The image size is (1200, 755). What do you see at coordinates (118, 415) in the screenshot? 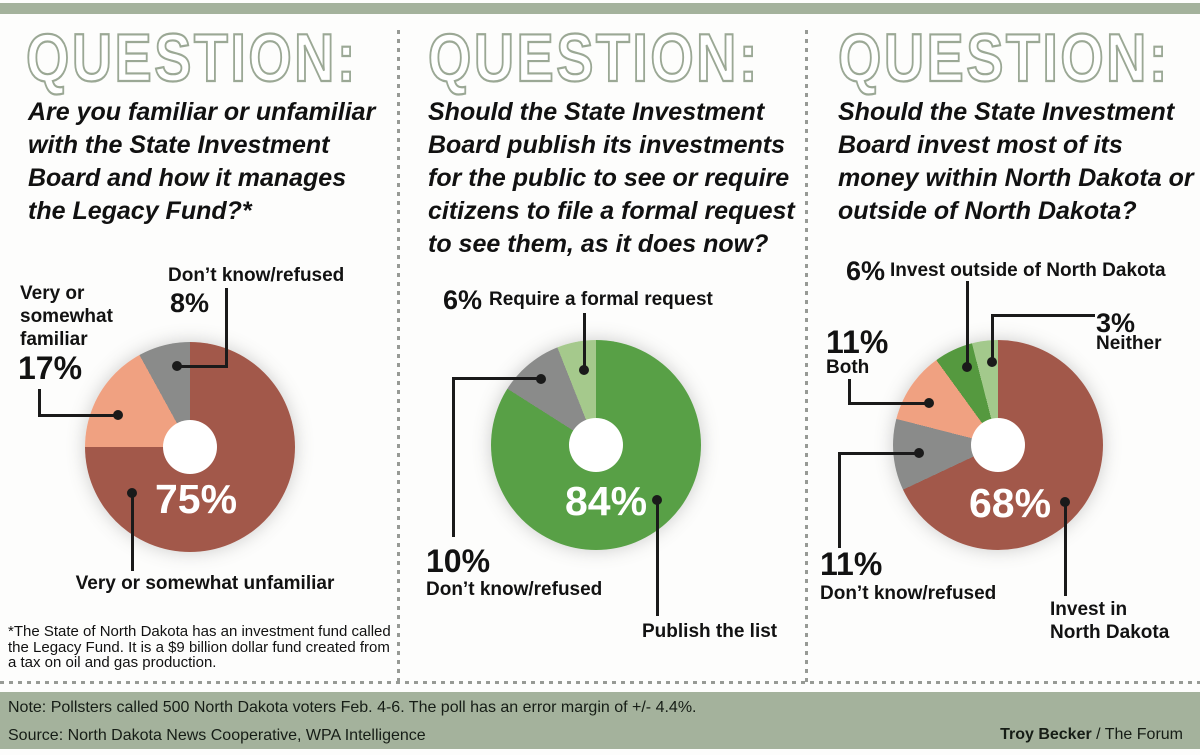
I see `pie1-familiar-callout-dot` at bounding box center [118, 415].